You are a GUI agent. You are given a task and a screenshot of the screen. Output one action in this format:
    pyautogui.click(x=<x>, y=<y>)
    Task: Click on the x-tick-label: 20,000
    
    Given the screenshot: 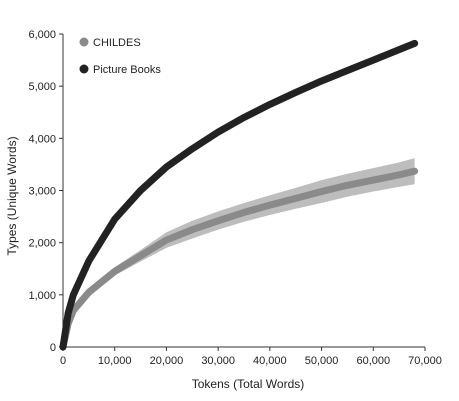 What is the action you would take?
    pyautogui.click(x=167, y=361)
    